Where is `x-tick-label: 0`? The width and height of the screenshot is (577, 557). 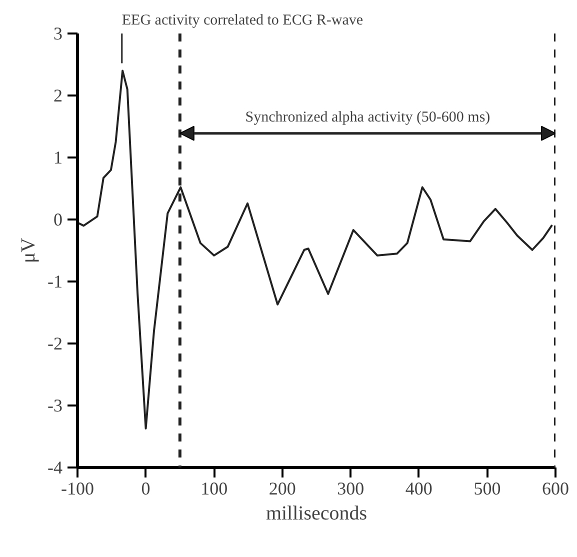 x-tick-label: 0 is located at coordinates (145, 488).